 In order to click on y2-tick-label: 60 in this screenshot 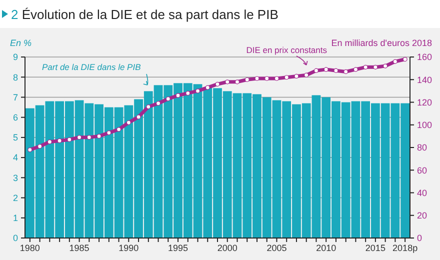, I will do `click(422, 170)`.